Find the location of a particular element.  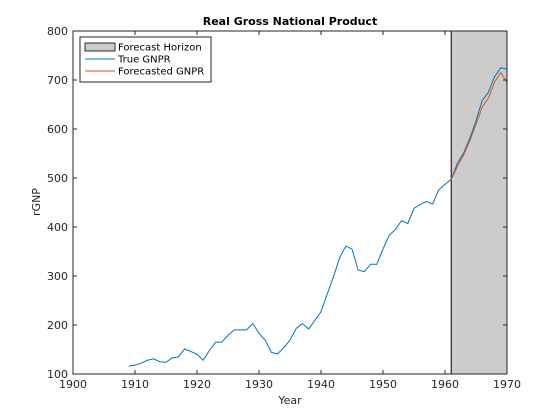

legend-label: Forecasted GNPR is located at coordinates (161, 72).